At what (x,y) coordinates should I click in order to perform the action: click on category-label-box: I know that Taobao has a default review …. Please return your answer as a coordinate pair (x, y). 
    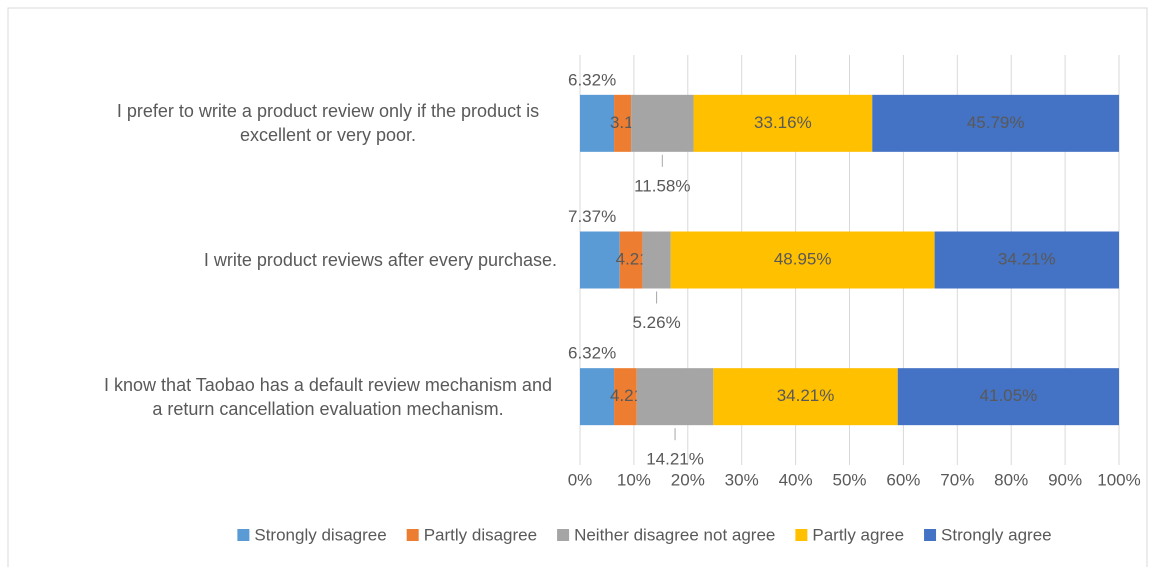
    Looking at the image, I should click on (328, 397).